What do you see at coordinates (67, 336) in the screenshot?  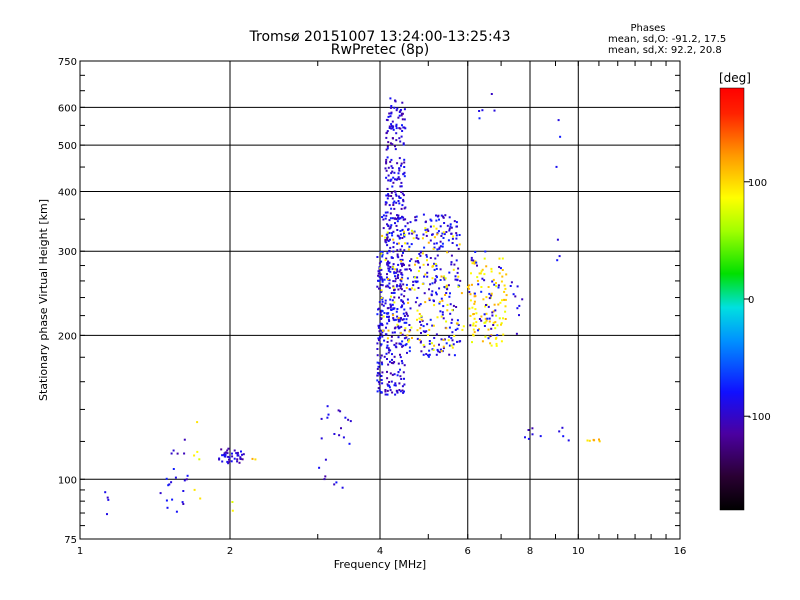 I see `y-tick-label: 200` at bounding box center [67, 336].